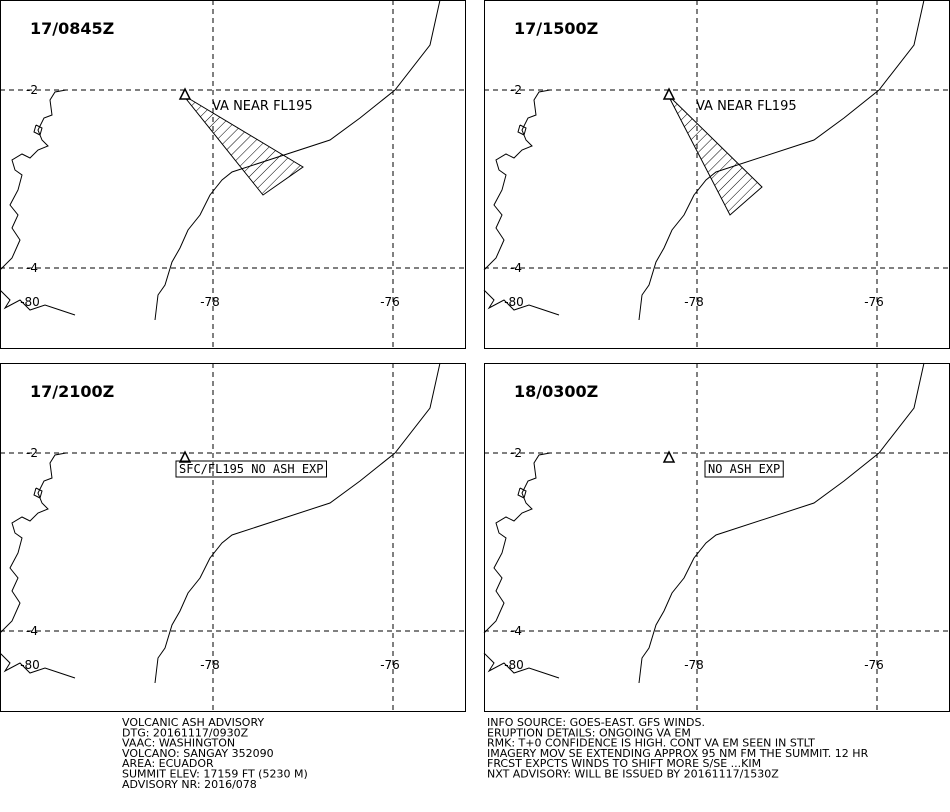  I want to click on advisory-line: AREA: ECUADOR, so click(168, 763).